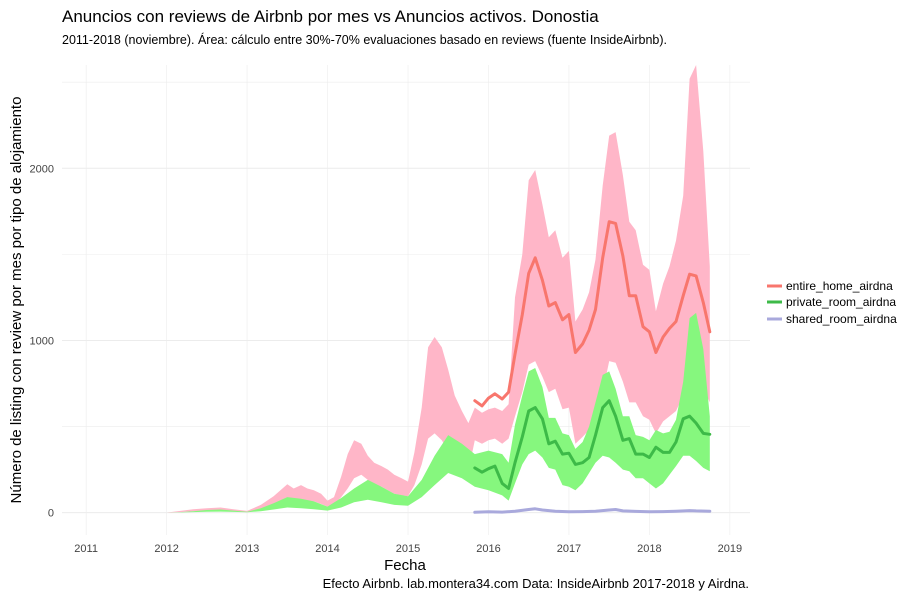 This screenshot has width=900, height=600. What do you see at coordinates (408, 549) in the screenshot?
I see `x-tick-label: 2015` at bounding box center [408, 549].